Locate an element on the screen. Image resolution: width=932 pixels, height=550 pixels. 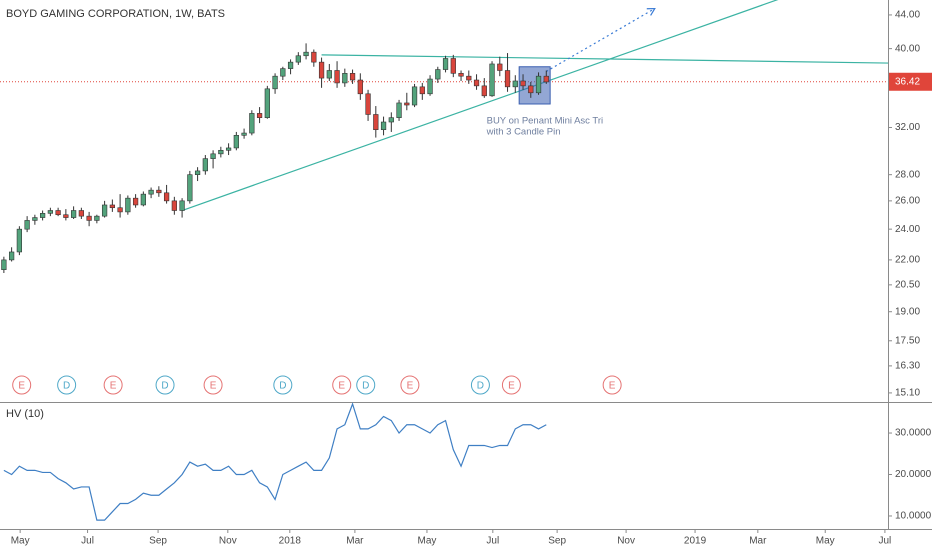
y-tick-label: 17.50 is located at coordinates (907, 340).